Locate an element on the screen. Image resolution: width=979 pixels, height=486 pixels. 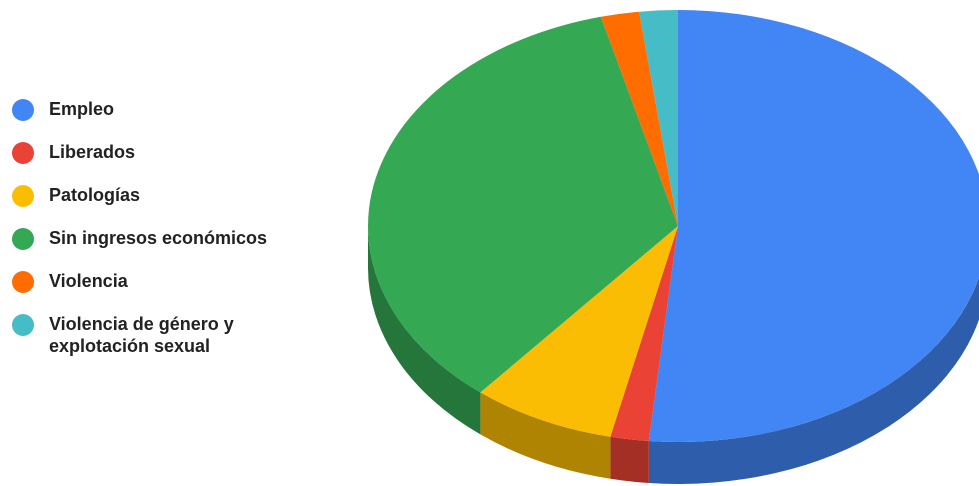
legend-label: Violencia de género y explotación sexual is located at coordinates (141, 335).